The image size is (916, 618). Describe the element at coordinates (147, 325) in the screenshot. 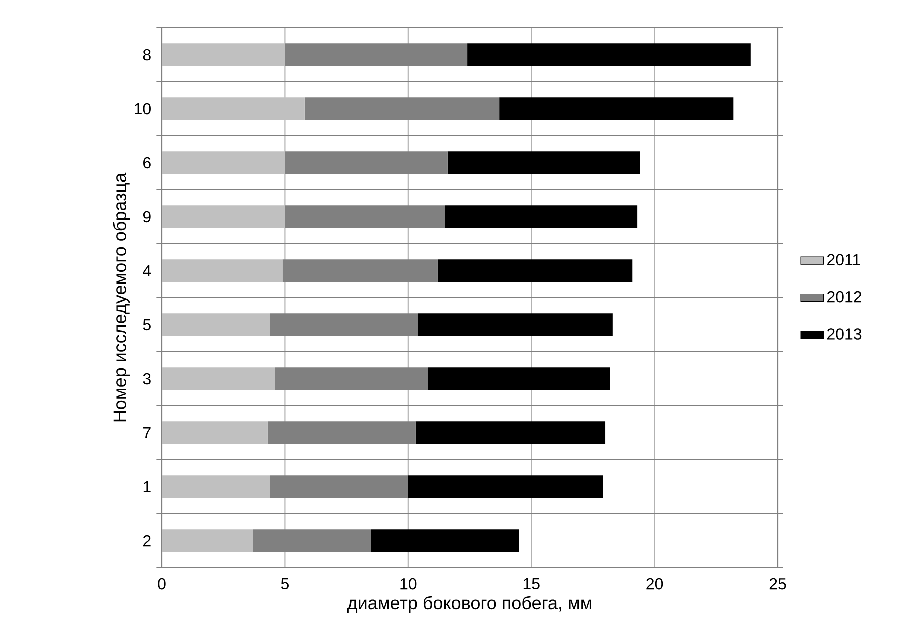

I see `y-tick-label: 5` at that location.